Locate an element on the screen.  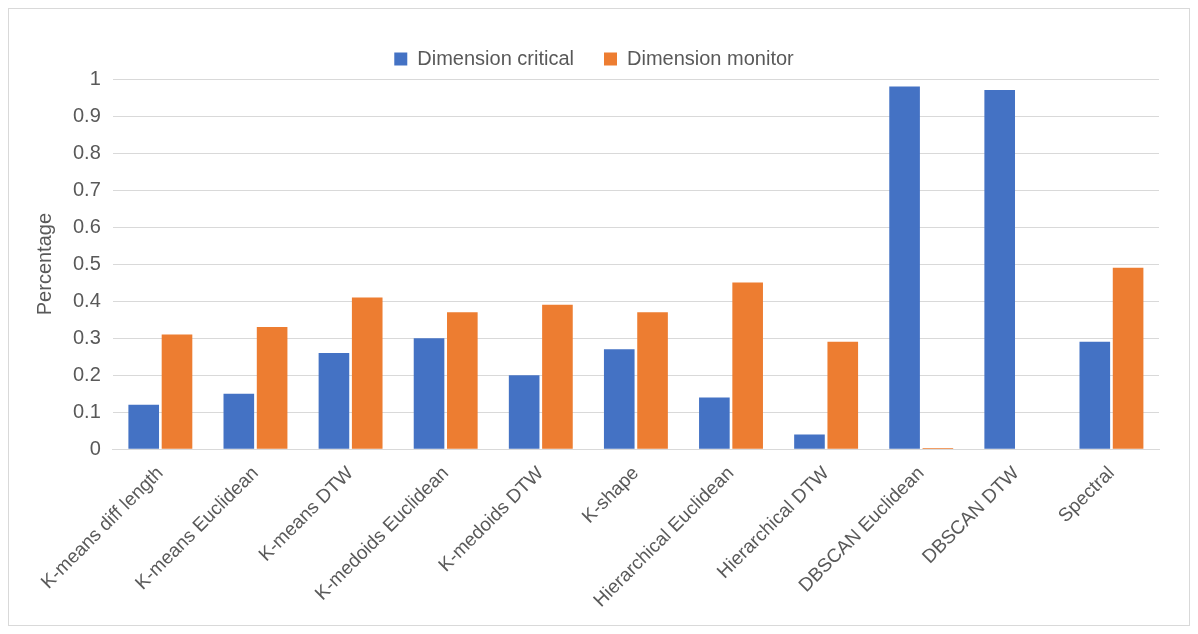
legend-label: Dimension critical is located at coordinates (495, 57).